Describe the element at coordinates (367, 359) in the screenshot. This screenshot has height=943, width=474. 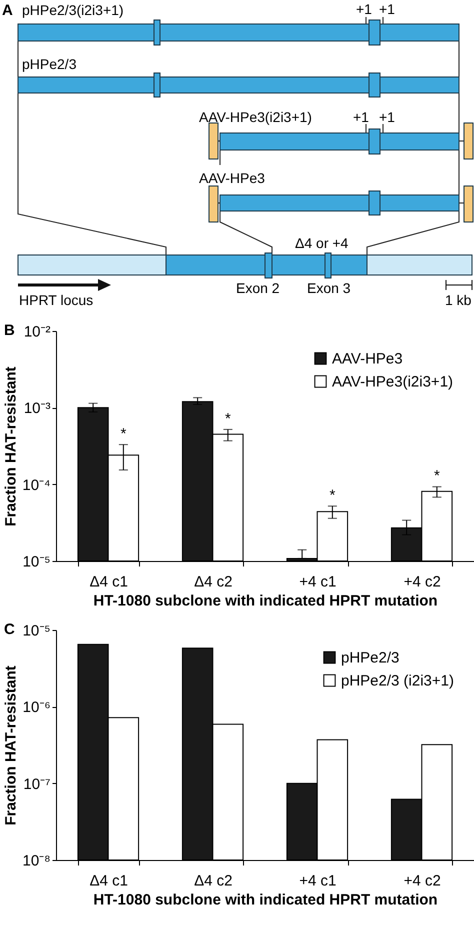
I see `legend-label: AAV-HPe3` at that location.